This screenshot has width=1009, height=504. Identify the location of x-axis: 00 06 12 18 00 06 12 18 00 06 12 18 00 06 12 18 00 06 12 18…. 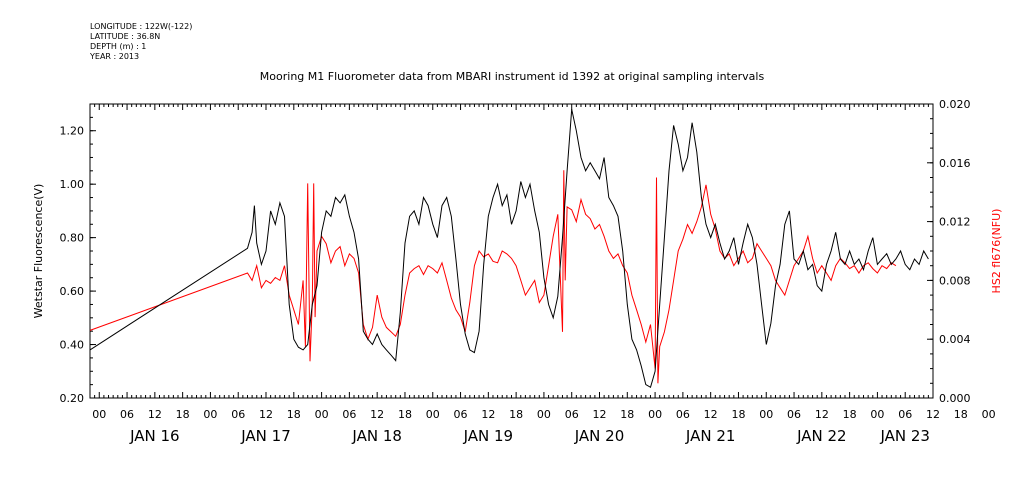
(544, 426).